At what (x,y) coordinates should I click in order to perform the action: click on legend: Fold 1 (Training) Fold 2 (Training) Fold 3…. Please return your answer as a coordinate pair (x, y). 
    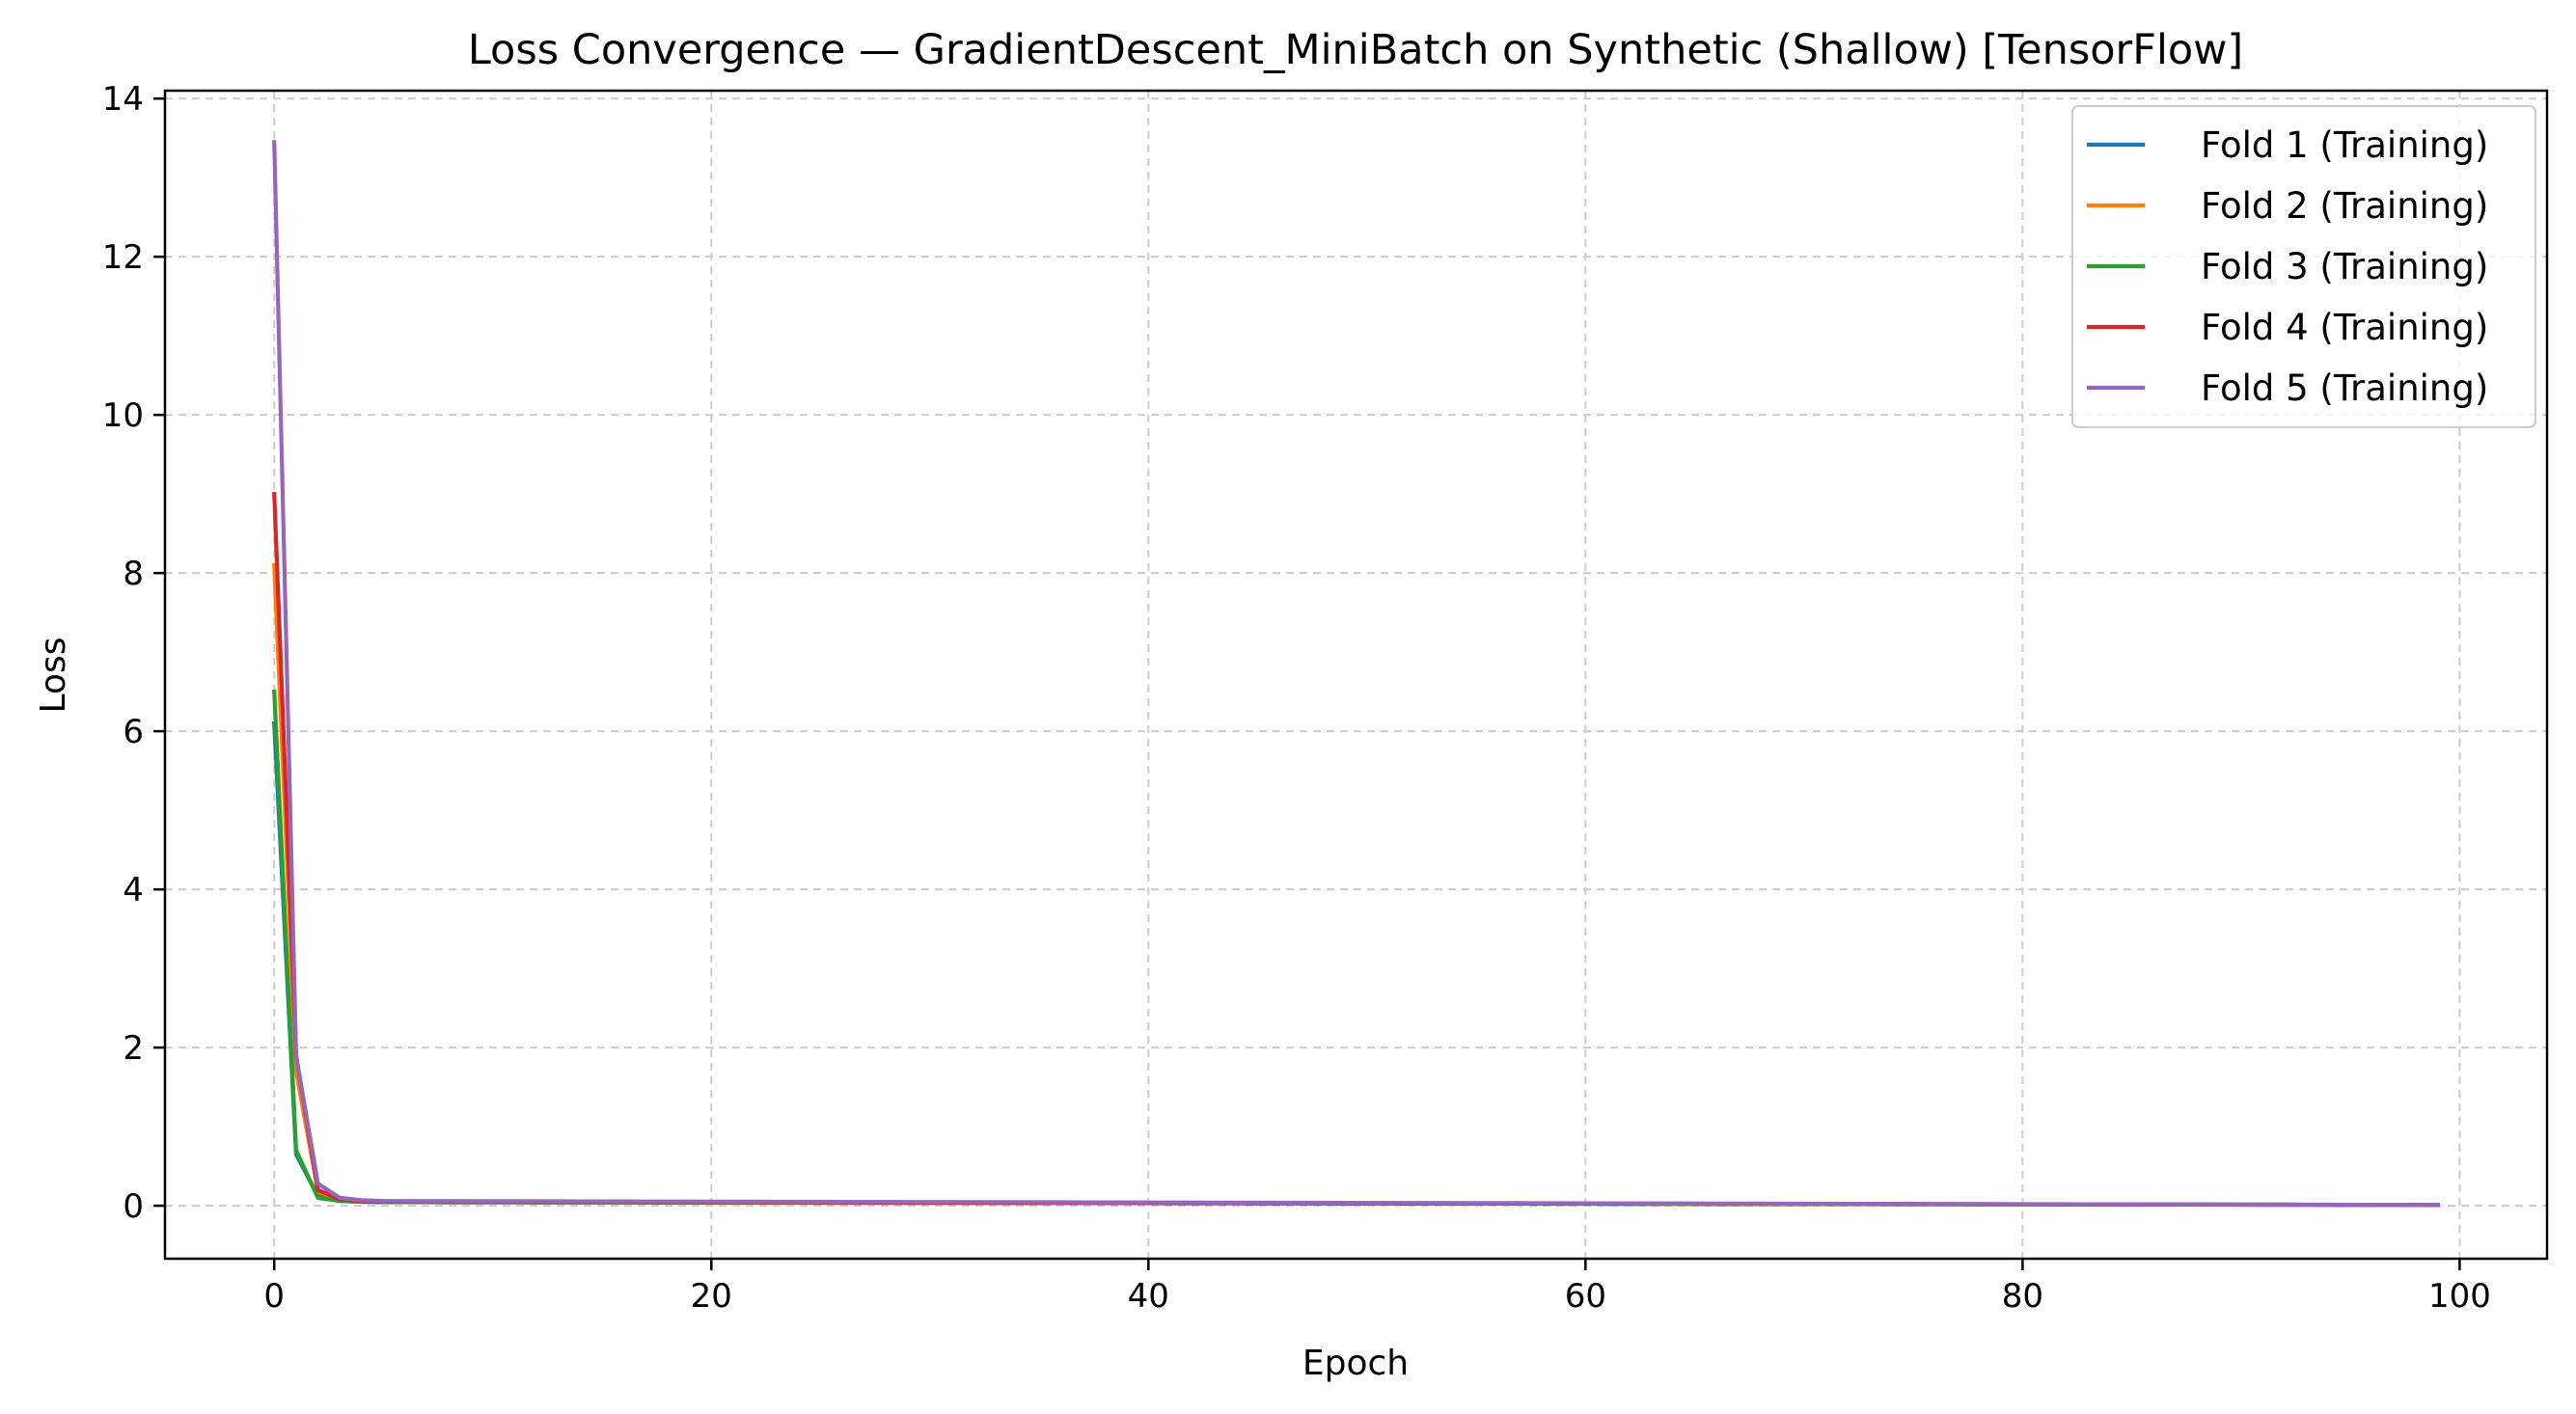
    Looking at the image, I should click on (2304, 266).